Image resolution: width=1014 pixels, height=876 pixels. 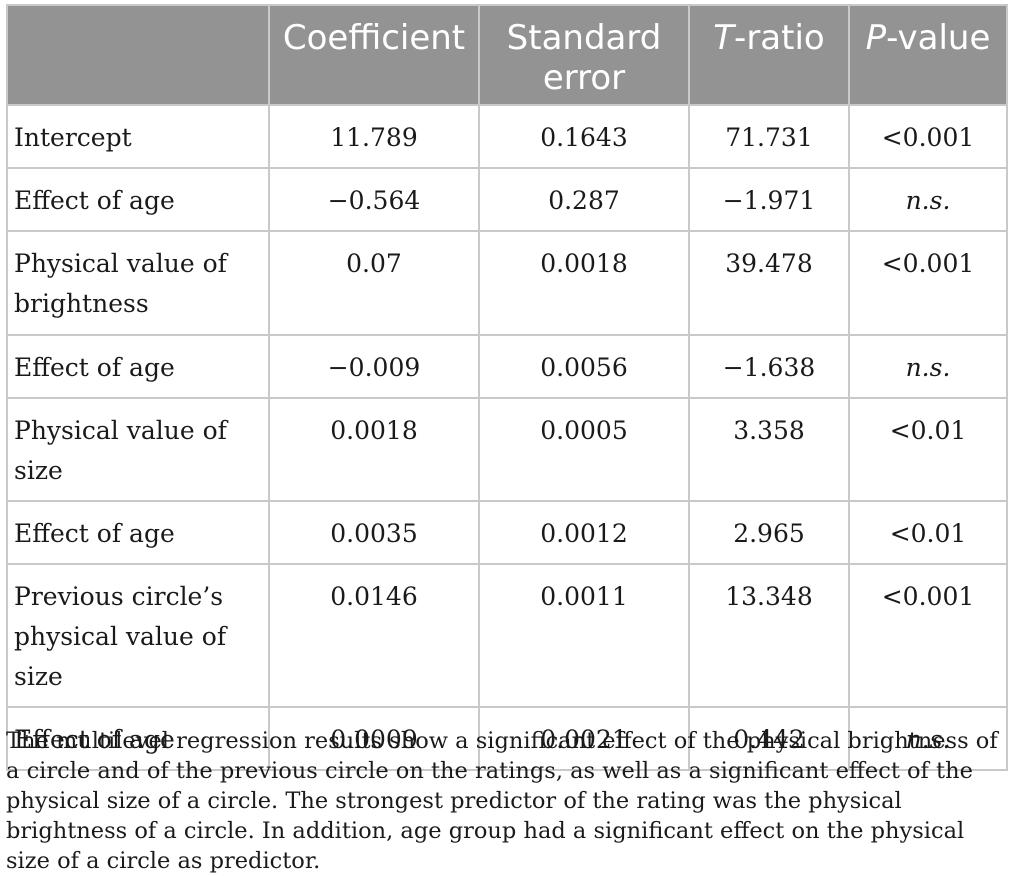 I want to click on header-t-ratio-symbol: T, so click(x=724, y=38).